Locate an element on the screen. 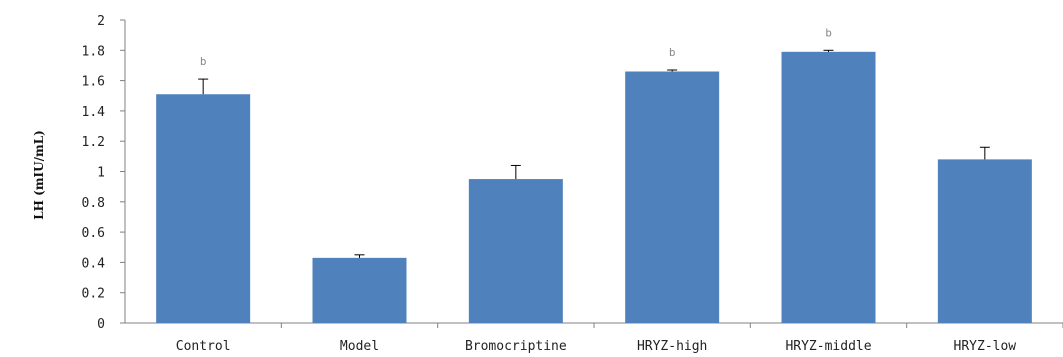 Image resolution: width=1063 pixels, height=357 pixels. y-tick-label: 1.2 is located at coordinates (93, 142).